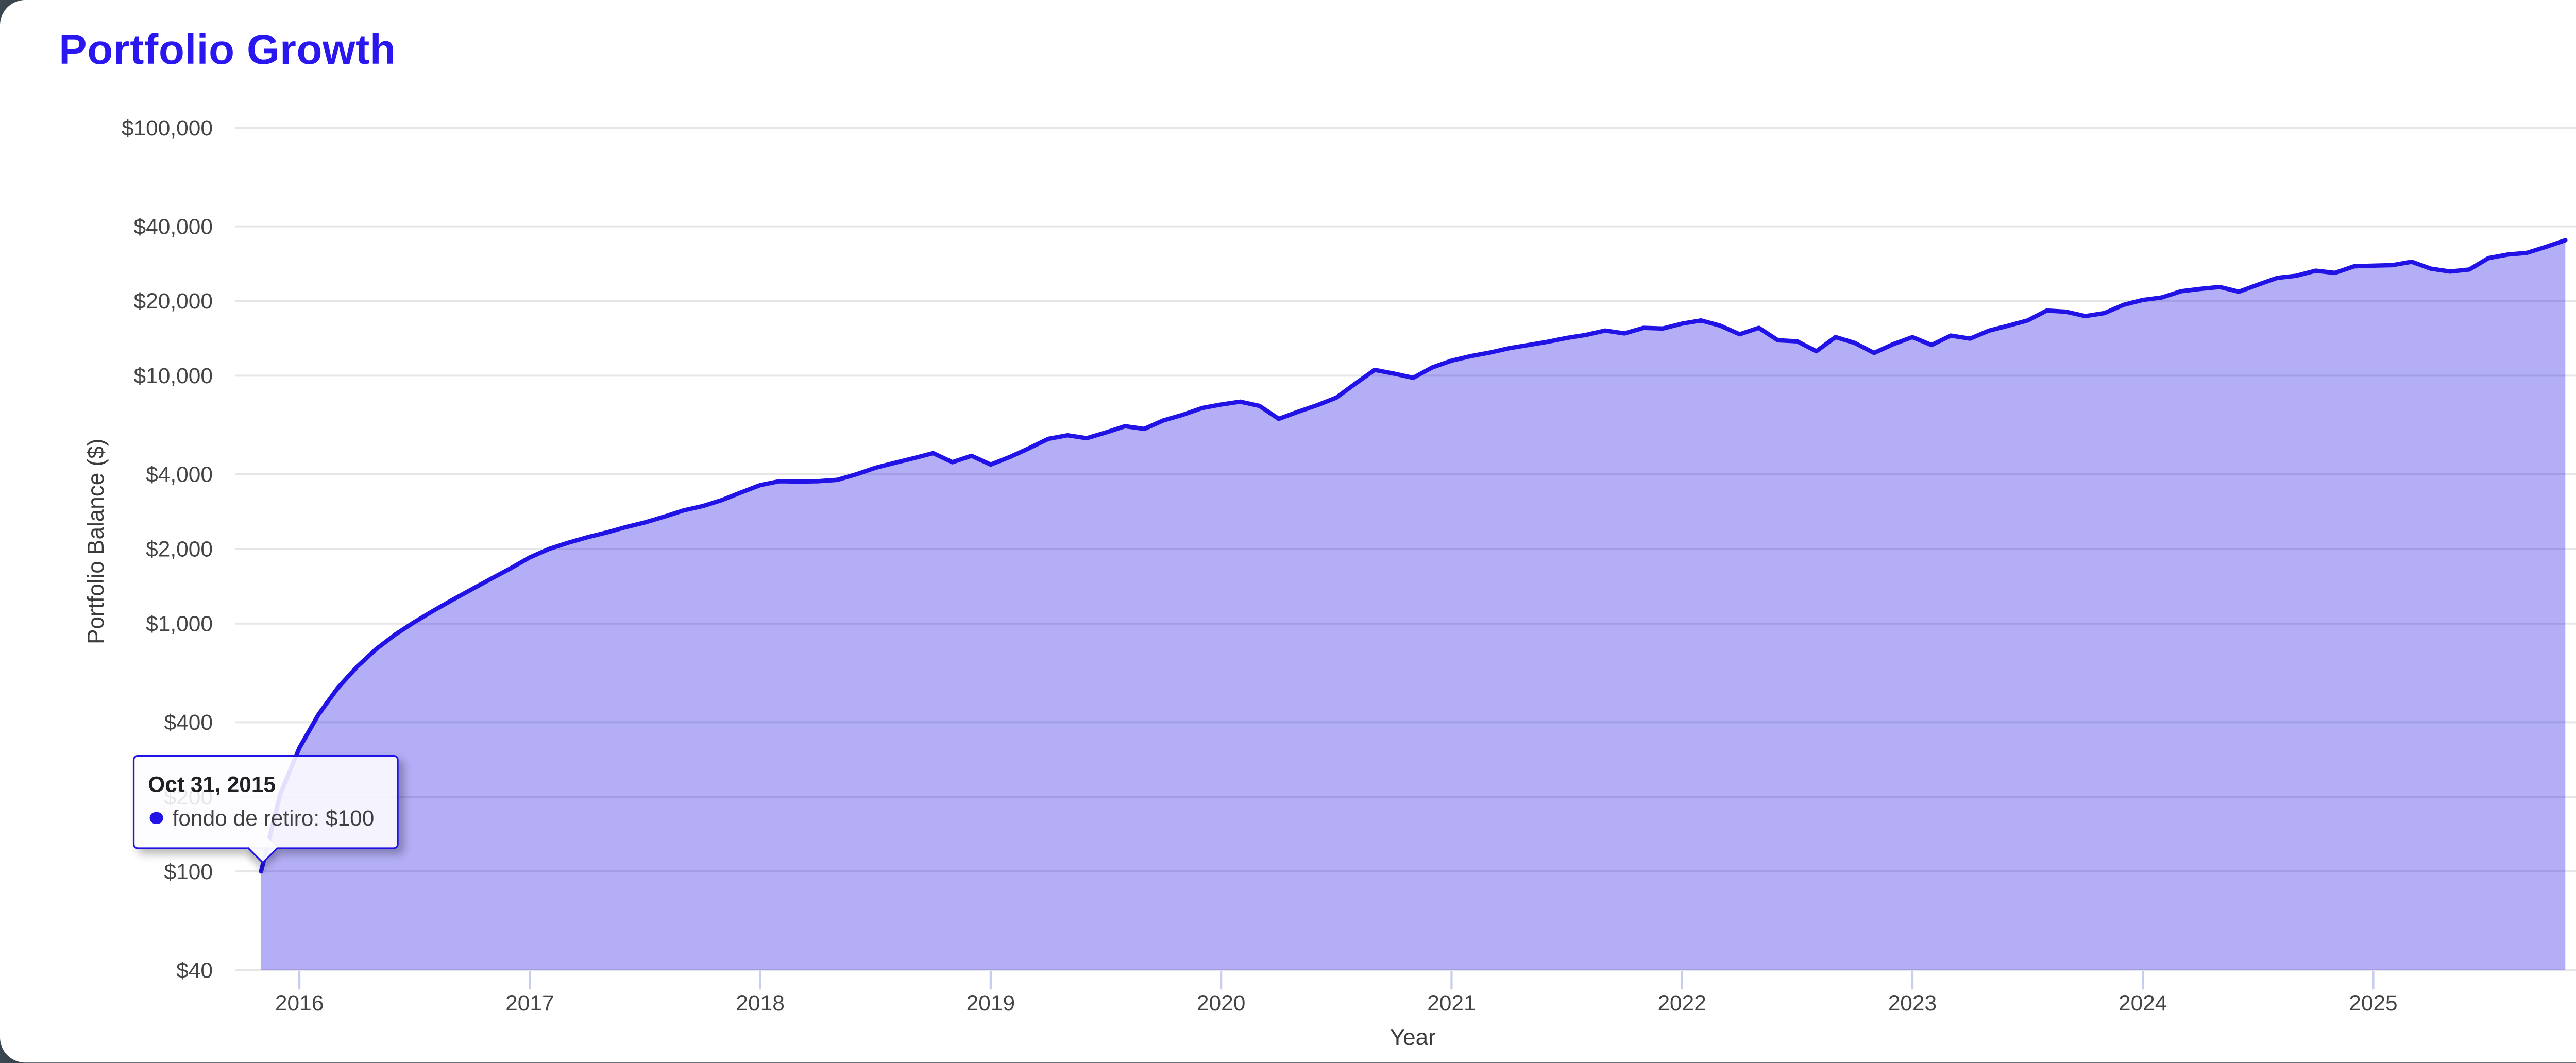 Image resolution: width=2576 pixels, height=1063 pixels. Describe the element at coordinates (1221, 1003) in the screenshot. I see `x-tick-label: 2020` at that location.